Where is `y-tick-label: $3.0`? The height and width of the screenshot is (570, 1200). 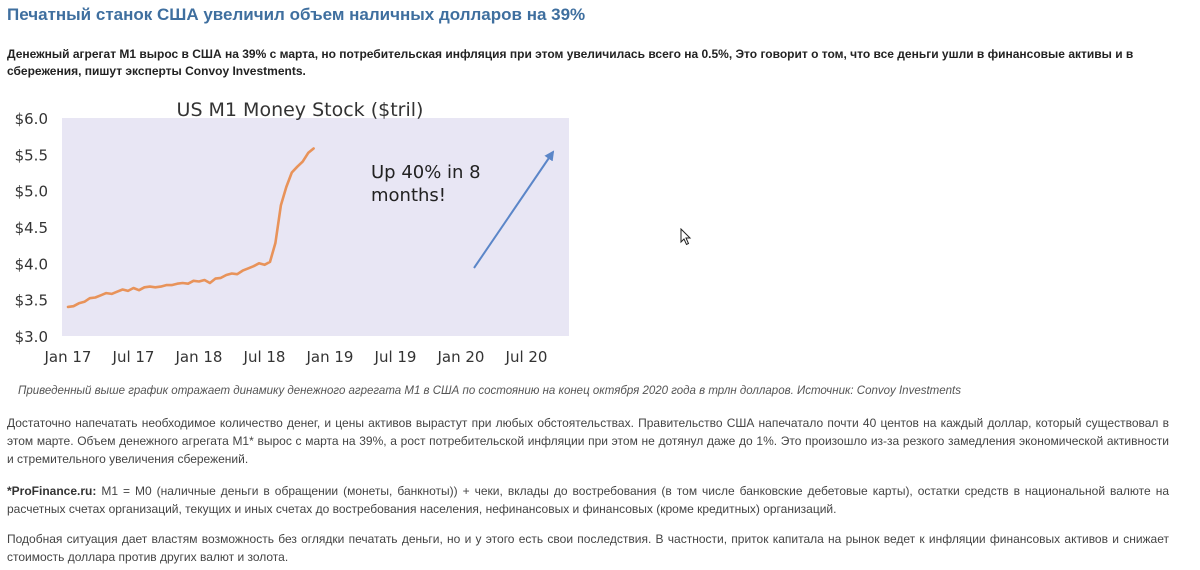
y-tick-label: $3.0 is located at coordinates (31, 337).